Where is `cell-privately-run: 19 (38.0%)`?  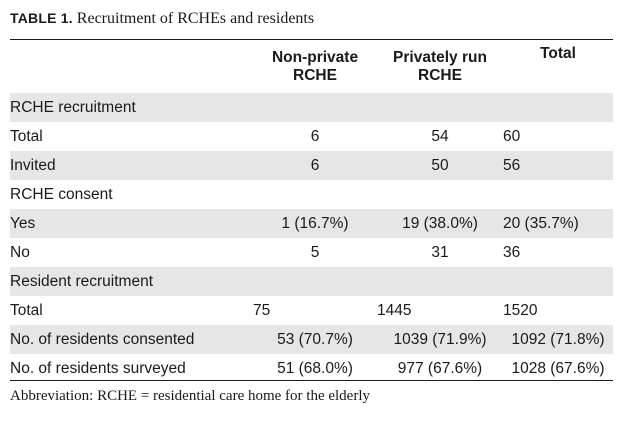
cell-privately-run: 19 (38.0%) is located at coordinates (440, 223).